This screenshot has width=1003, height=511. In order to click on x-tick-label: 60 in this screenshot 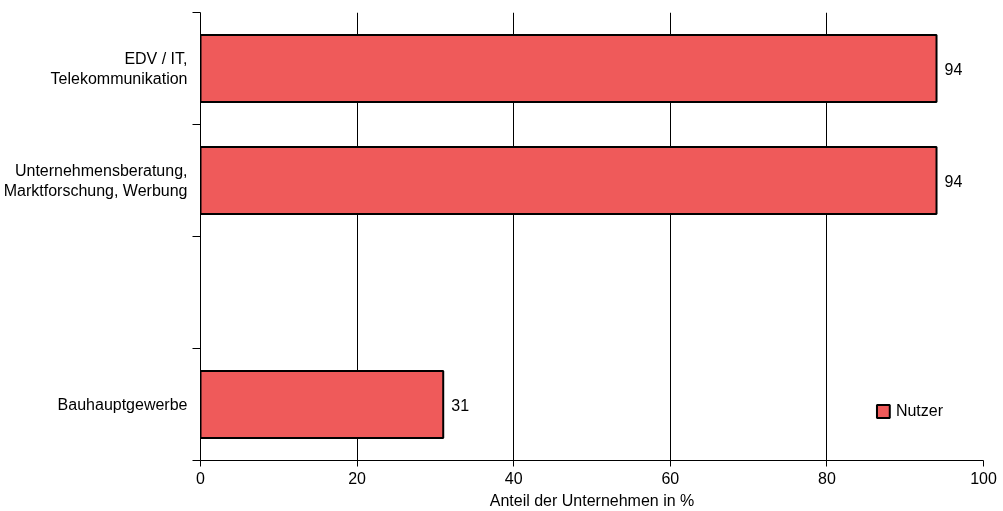, I will do `click(670, 478)`.